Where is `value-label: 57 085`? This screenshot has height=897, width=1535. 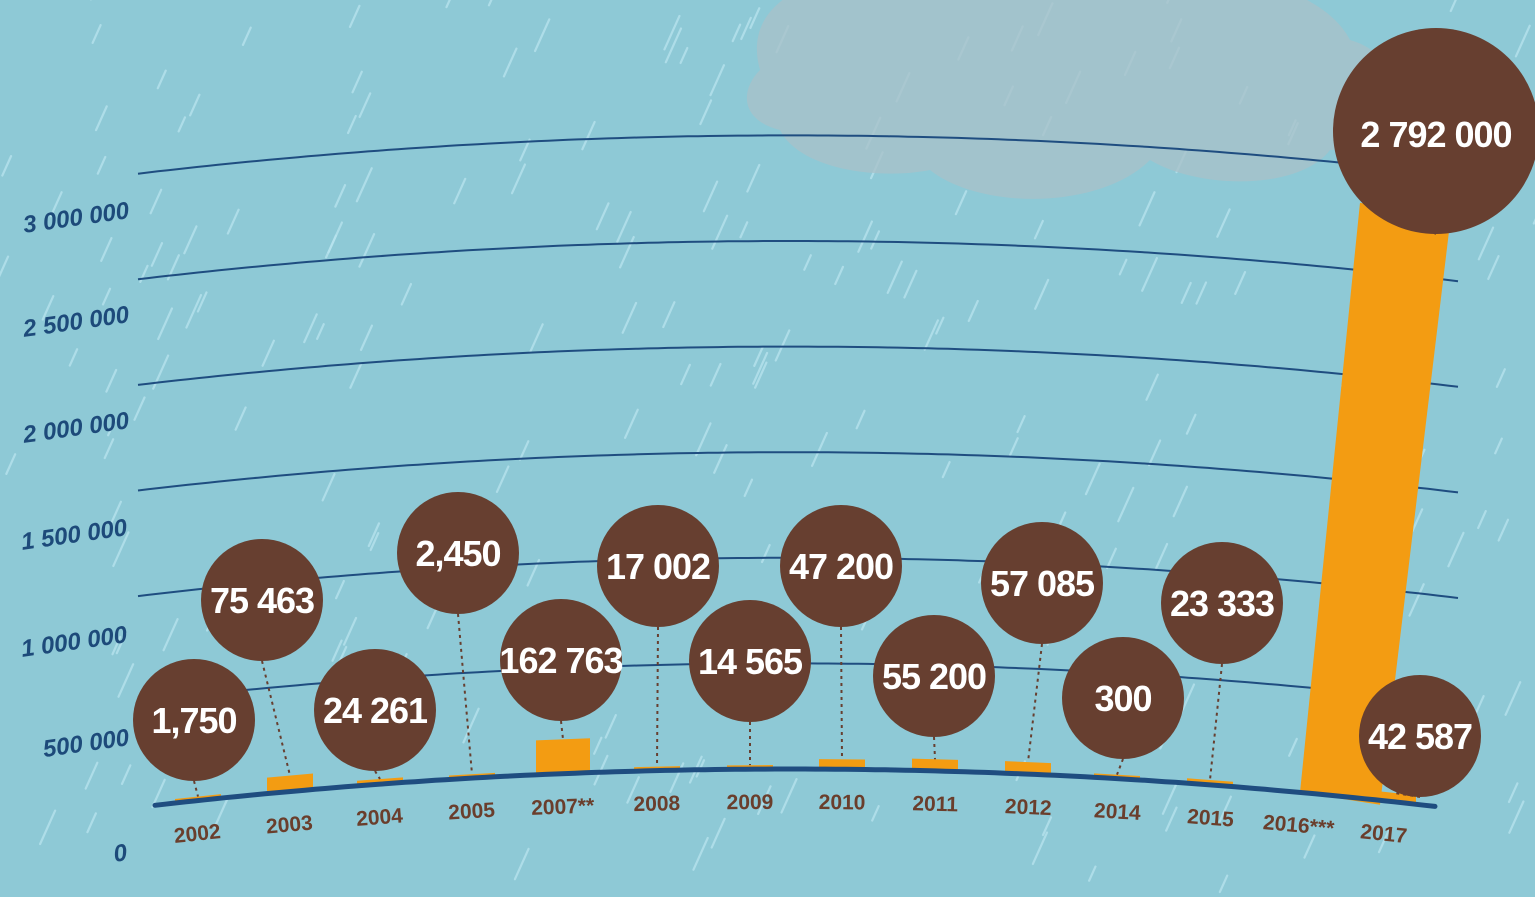 value-label: 57 085 is located at coordinates (1042, 583).